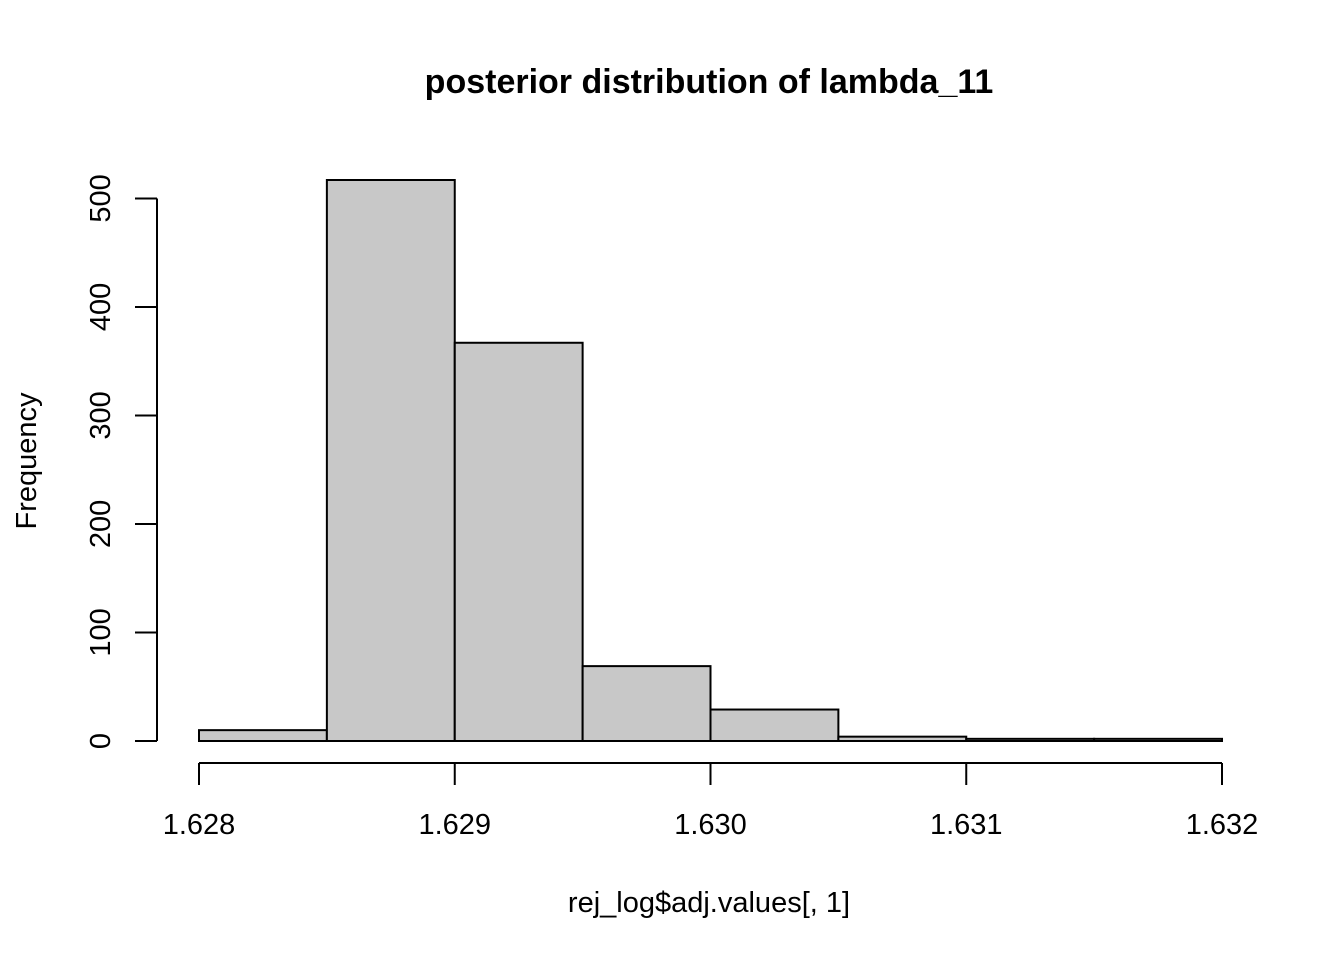 This screenshot has width=1344, height=960. What do you see at coordinates (101, 741) in the screenshot?
I see `y-tick-label-0: 0` at bounding box center [101, 741].